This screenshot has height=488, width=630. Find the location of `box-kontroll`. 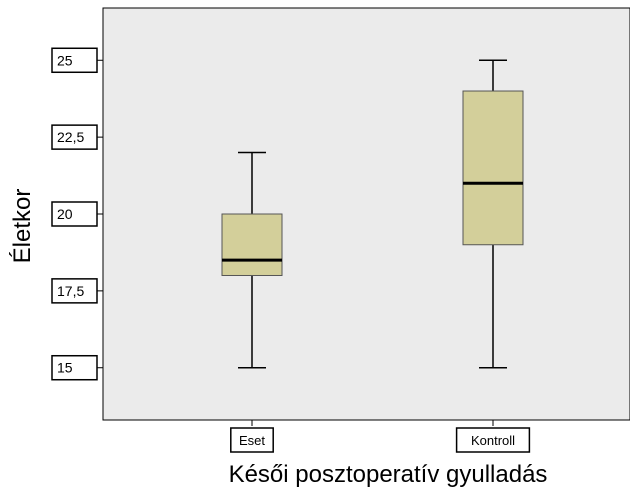

box-kontroll is located at coordinates (493, 214).